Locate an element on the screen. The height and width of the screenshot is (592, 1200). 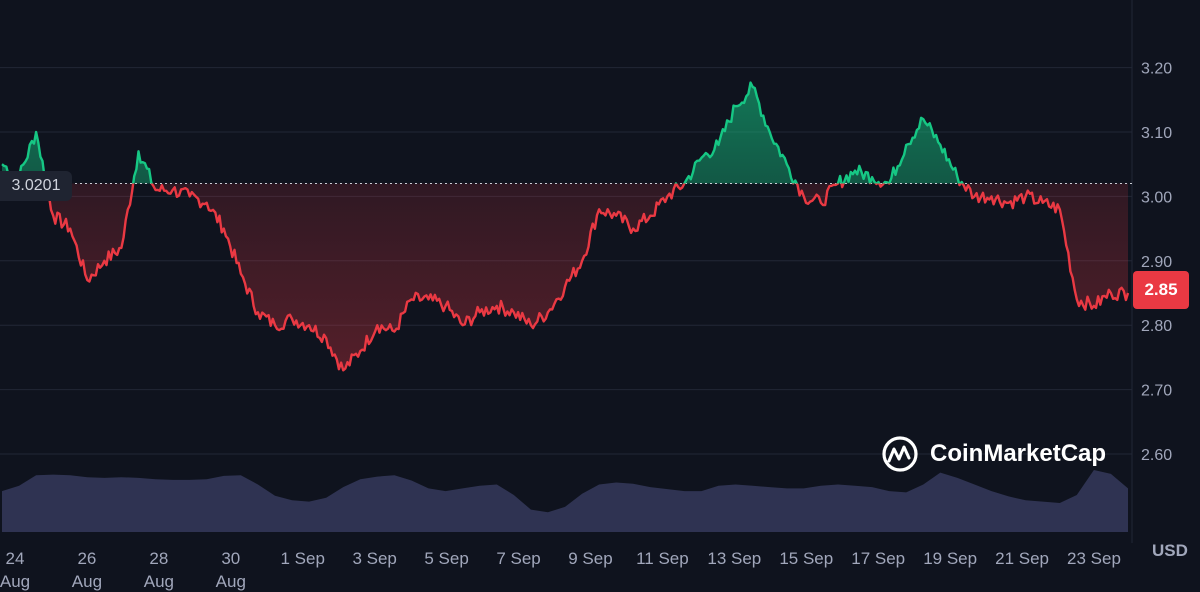
fill-above-reference is located at coordinates (482, 133).